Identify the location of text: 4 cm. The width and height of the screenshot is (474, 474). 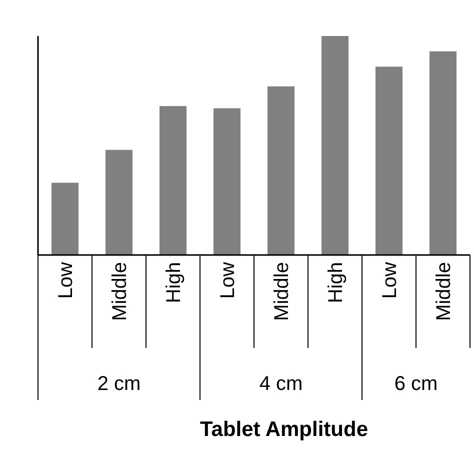
(281, 384).